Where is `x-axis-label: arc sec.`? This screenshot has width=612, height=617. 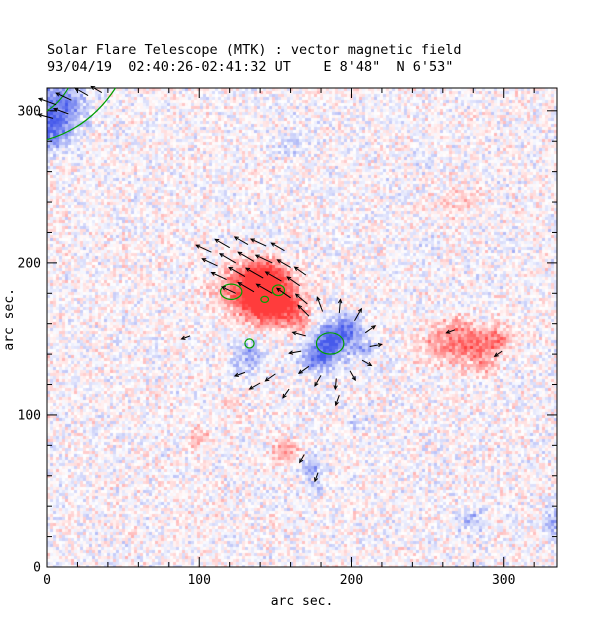 x-axis-label: arc sec. is located at coordinates (302, 601).